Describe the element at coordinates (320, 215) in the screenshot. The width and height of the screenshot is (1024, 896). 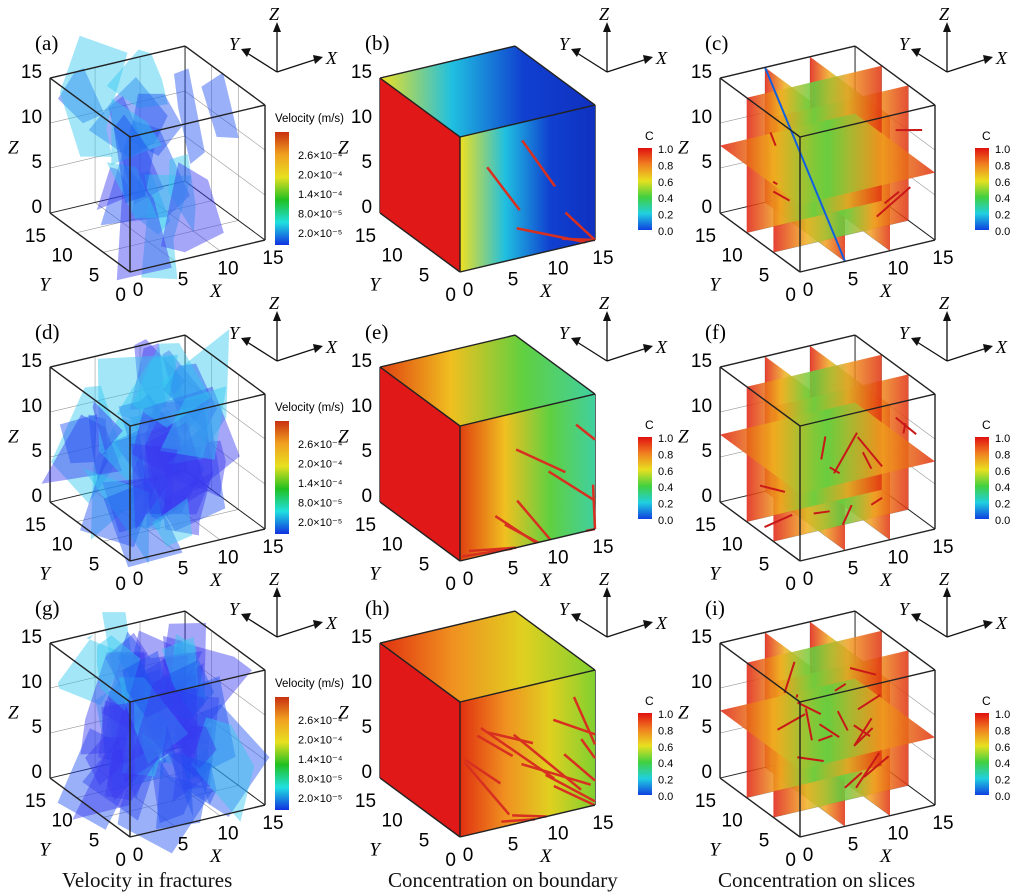
I see `colorbar-tick-label: 8.0×10⁻⁵` at that location.